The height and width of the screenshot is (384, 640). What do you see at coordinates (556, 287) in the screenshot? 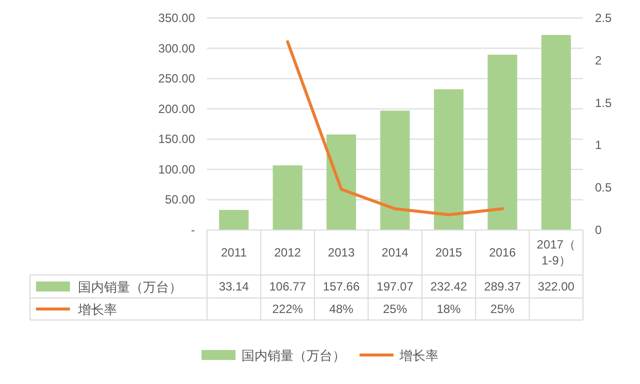
I see `data-label: 322.00` at bounding box center [556, 287].